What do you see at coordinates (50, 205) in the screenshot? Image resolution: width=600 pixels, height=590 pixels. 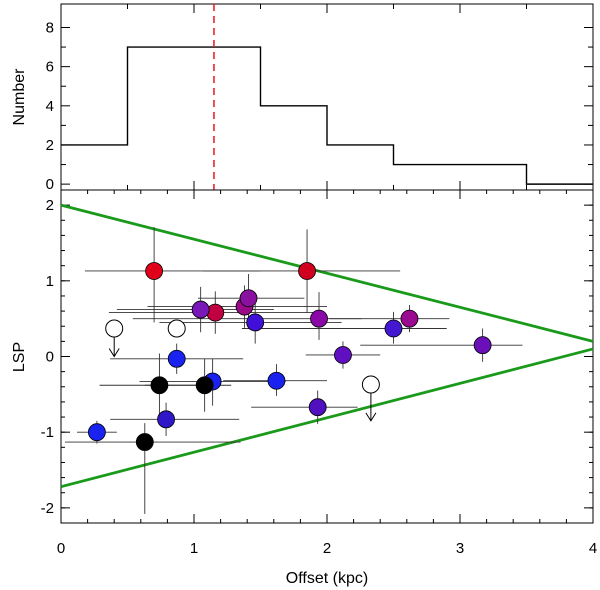 I see `scatter-ytick-label: 2` at bounding box center [50, 205].